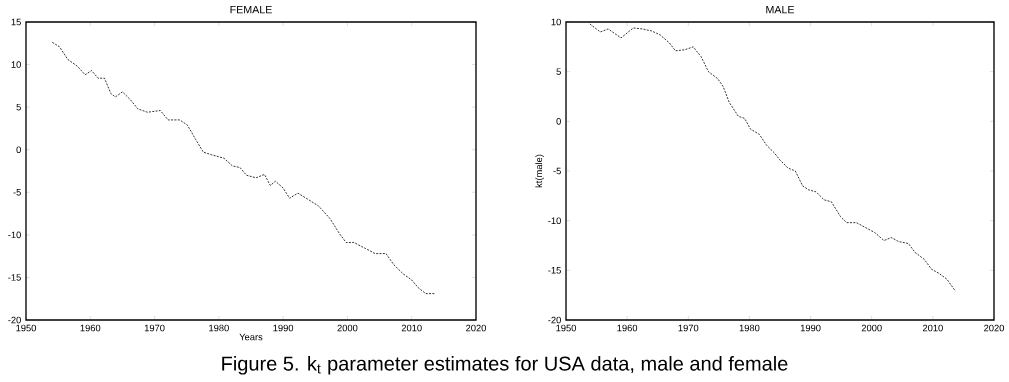  Describe the element at coordinates (16, 22) in the screenshot. I see `y-tick-label: 15` at that location.